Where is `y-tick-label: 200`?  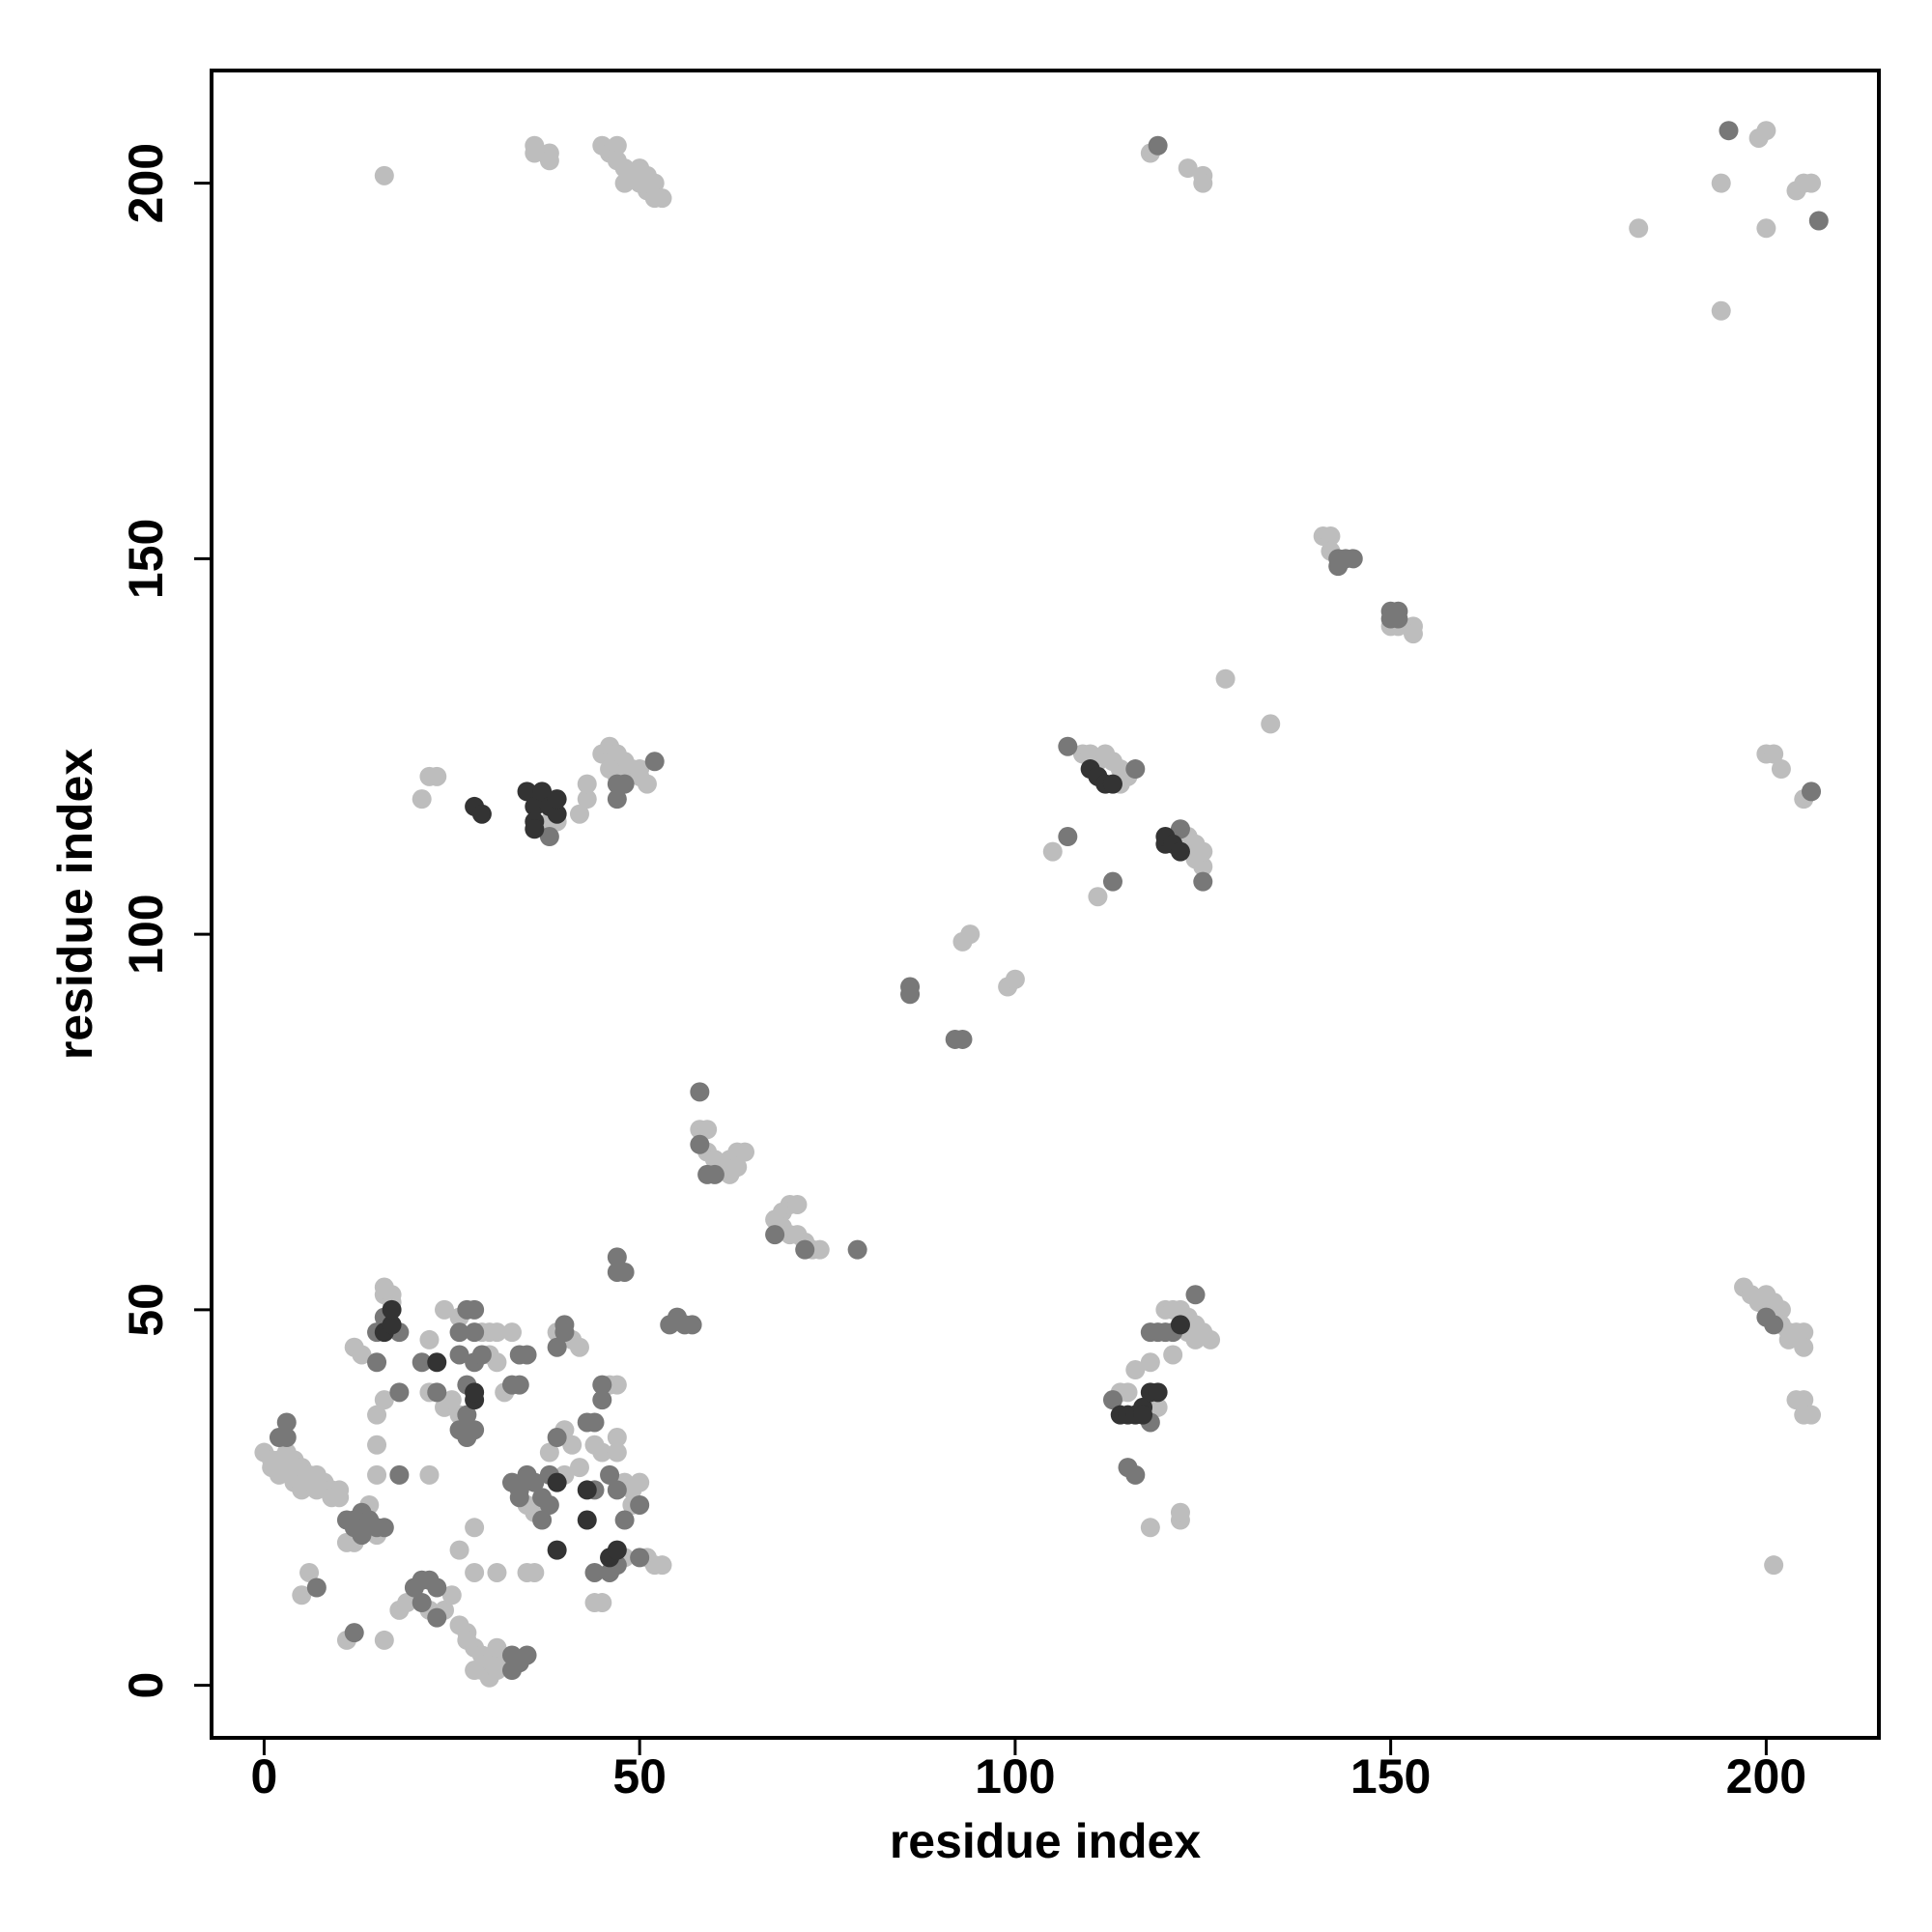 y-tick-label: 200 is located at coordinates (146, 183).